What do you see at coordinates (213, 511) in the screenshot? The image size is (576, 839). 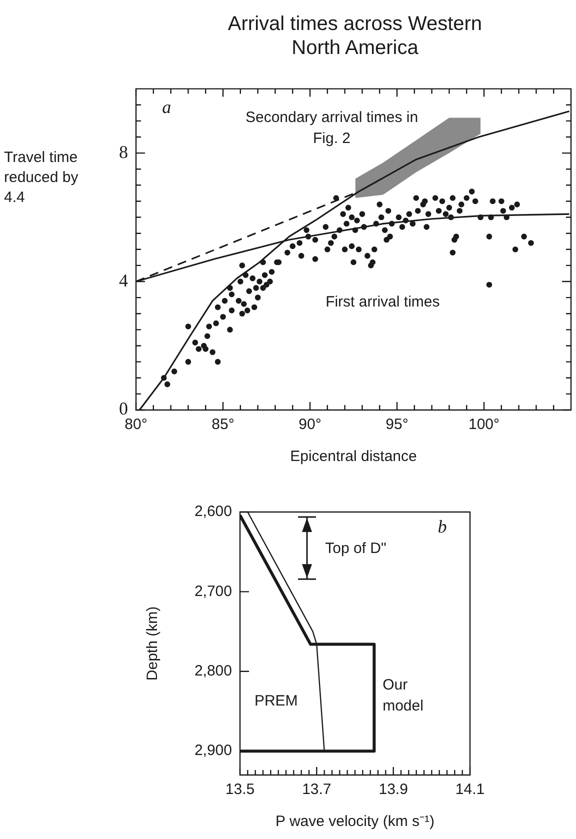 I see `y-tick-label: 2,600` at bounding box center [213, 511].